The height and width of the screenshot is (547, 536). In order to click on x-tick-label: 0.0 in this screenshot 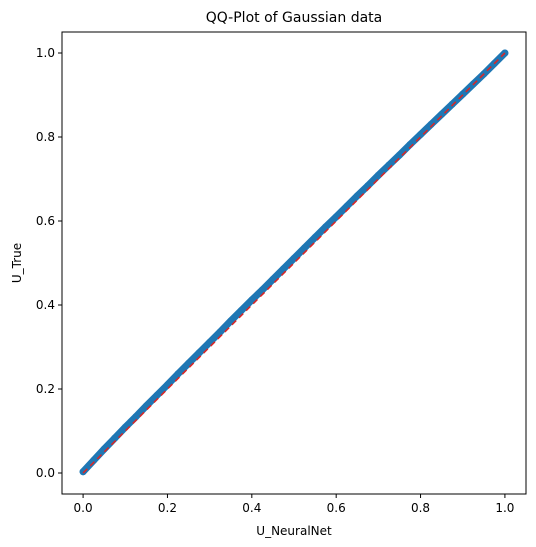, I will do `click(83, 508)`.